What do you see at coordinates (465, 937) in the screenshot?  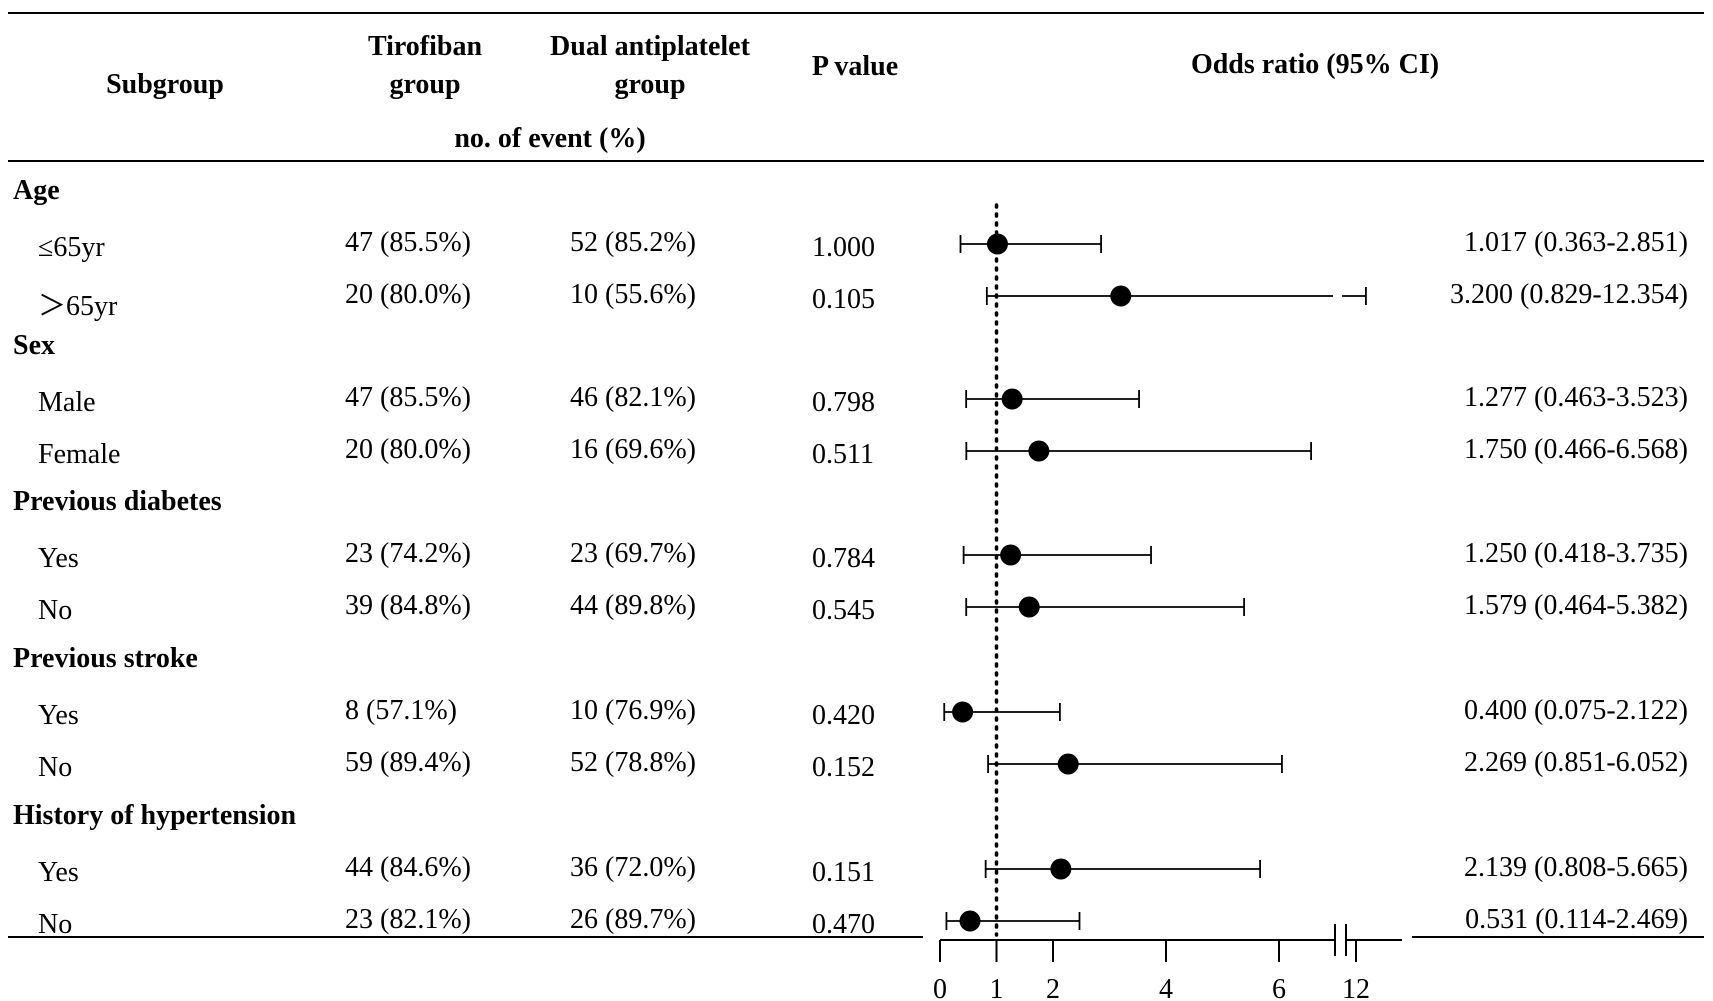 I see `bottom-rule-left` at bounding box center [465, 937].